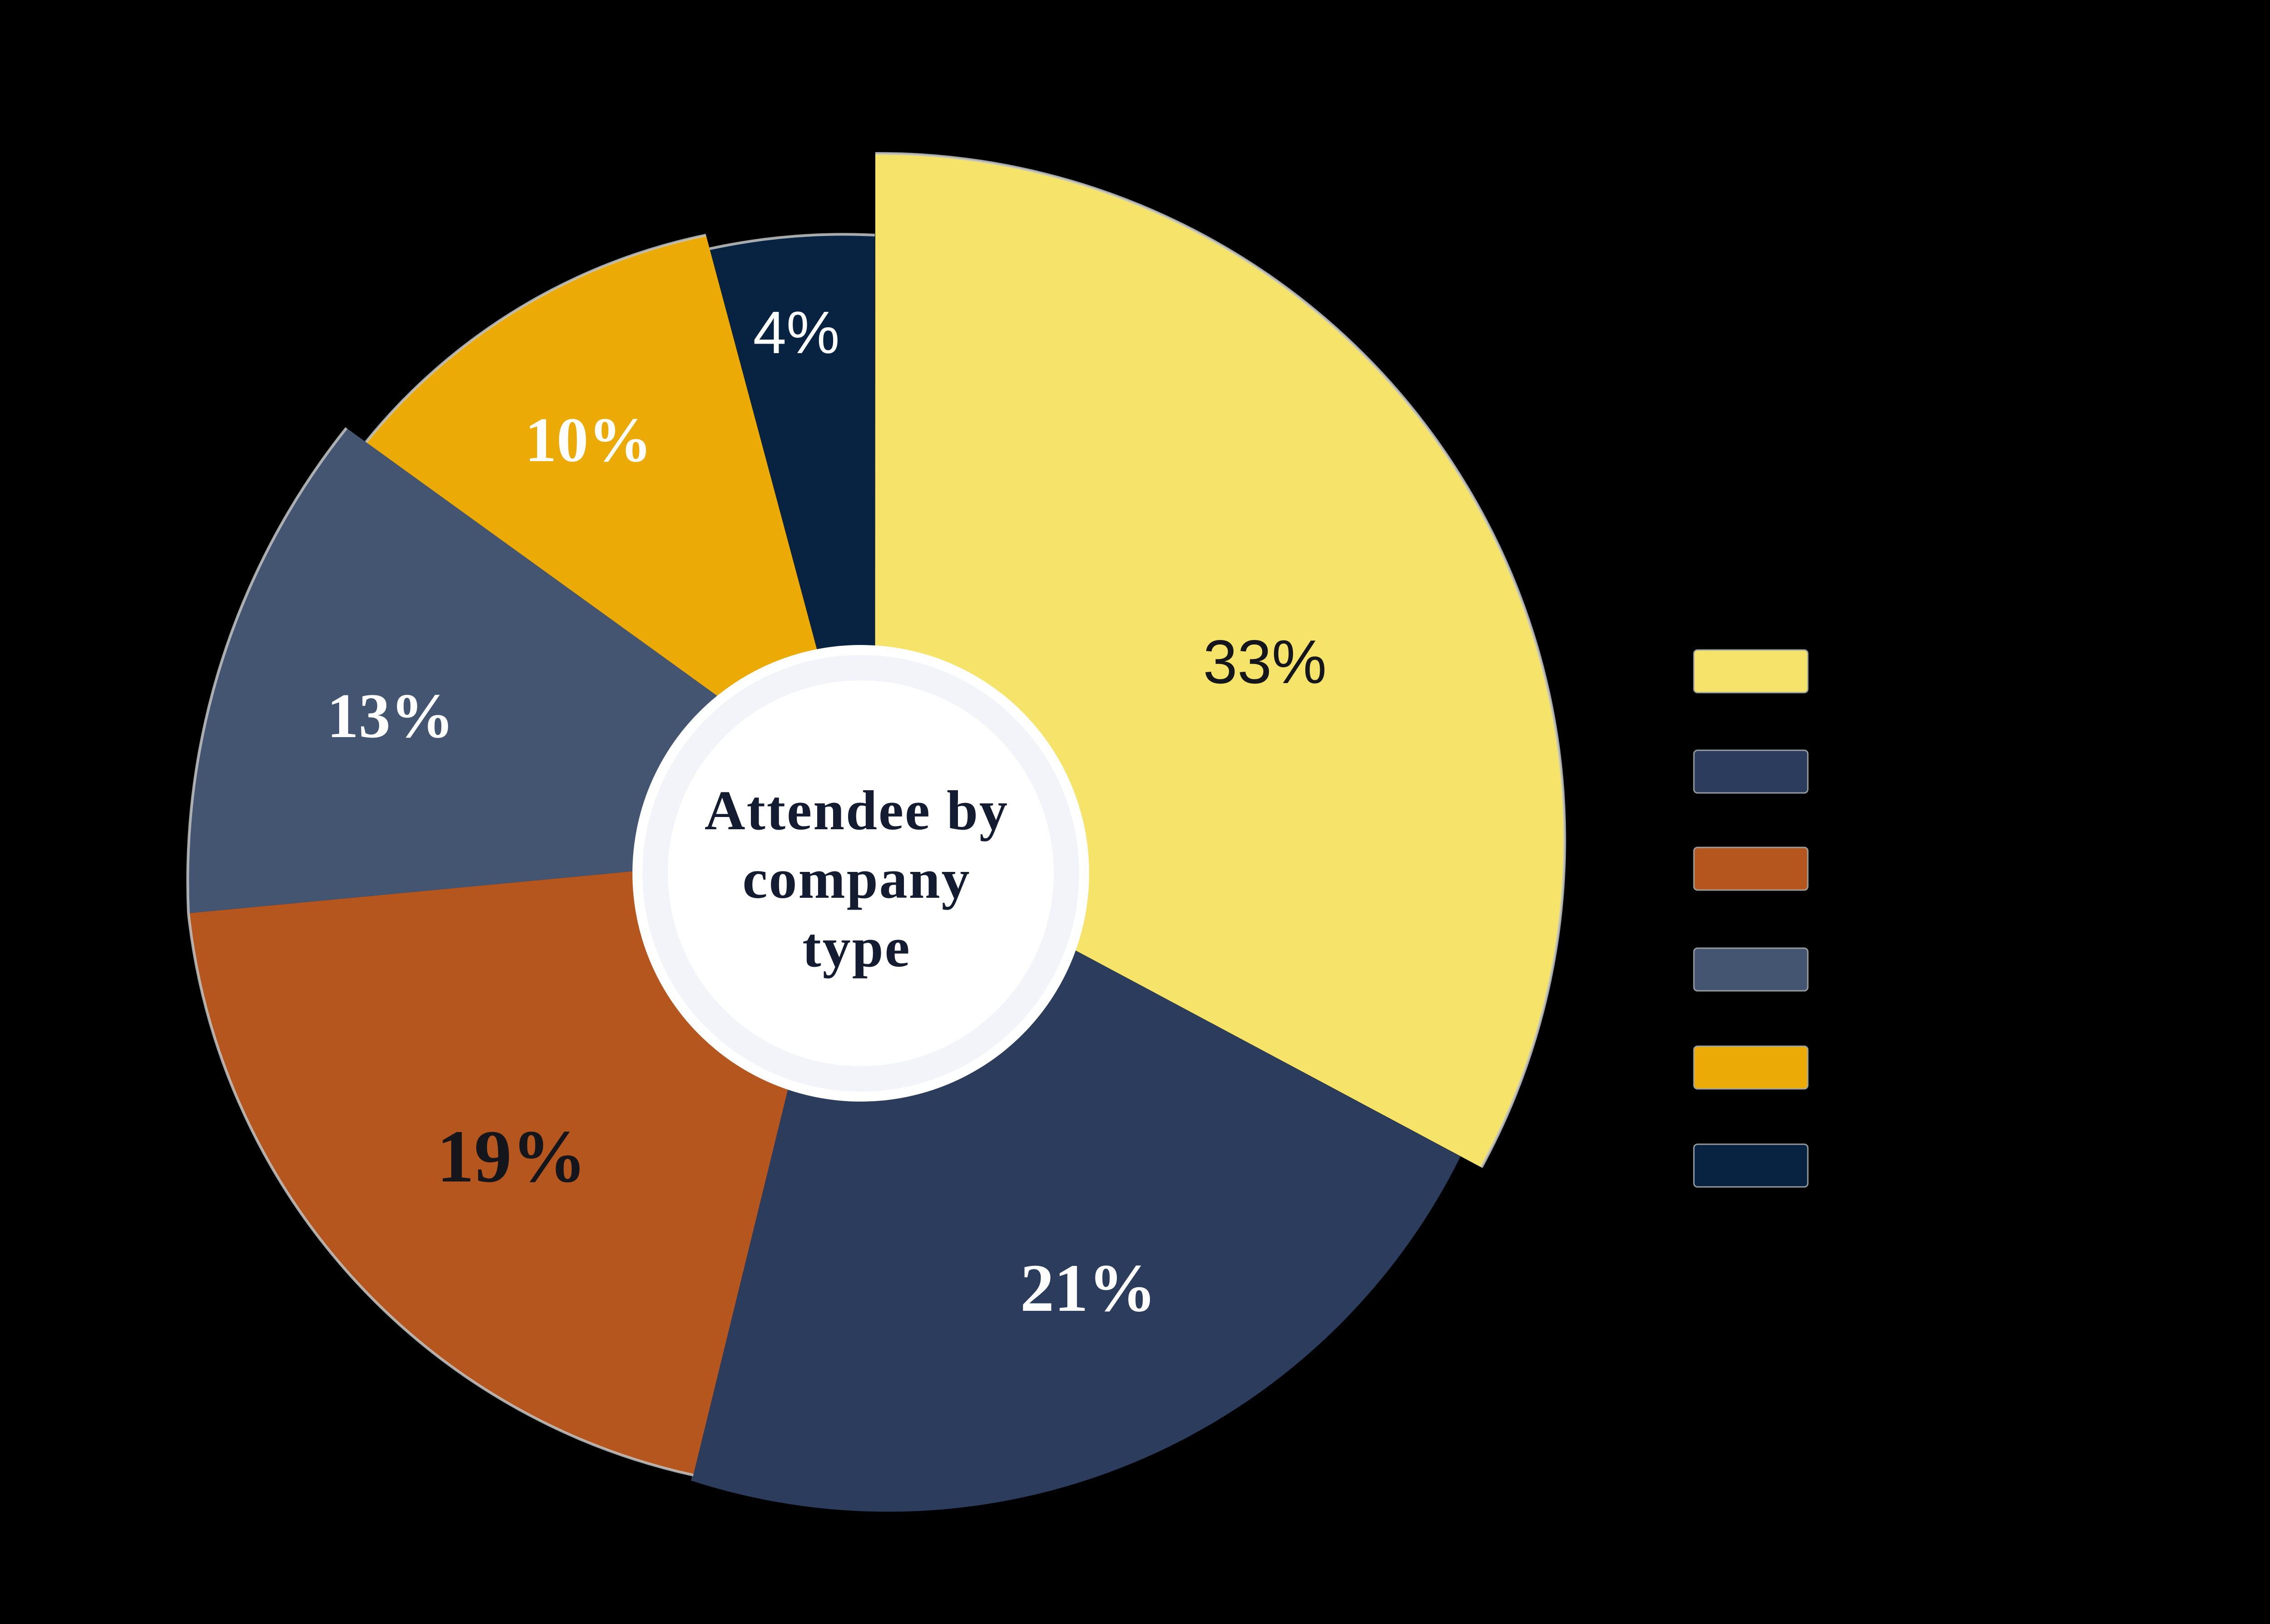 The height and width of the screenshot is (1624, 2270). I want to click on svg-text: company, so click(856, 879).